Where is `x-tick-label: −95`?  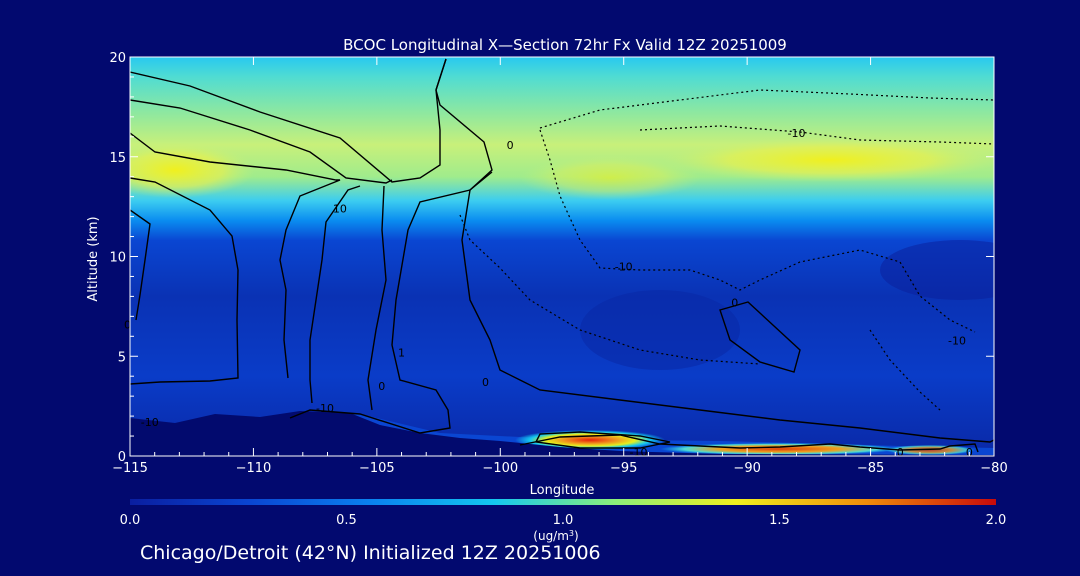
x-tick-label: −95 is located at coordinates (623, 468).